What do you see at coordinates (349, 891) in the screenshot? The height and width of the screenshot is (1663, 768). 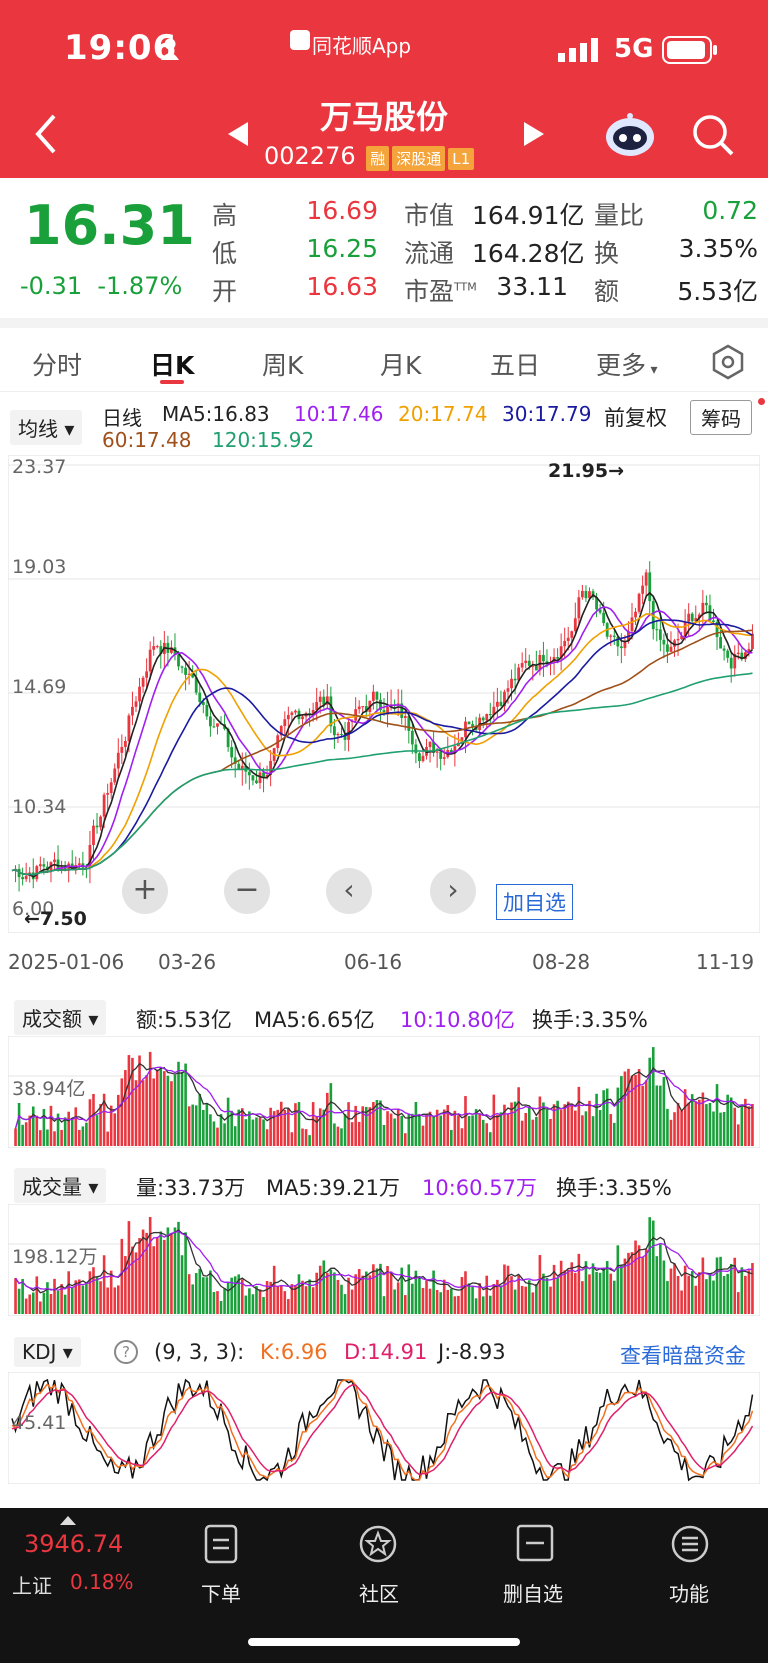 I see `scroll-left-button: ‹` at bounding box center [349, 891].